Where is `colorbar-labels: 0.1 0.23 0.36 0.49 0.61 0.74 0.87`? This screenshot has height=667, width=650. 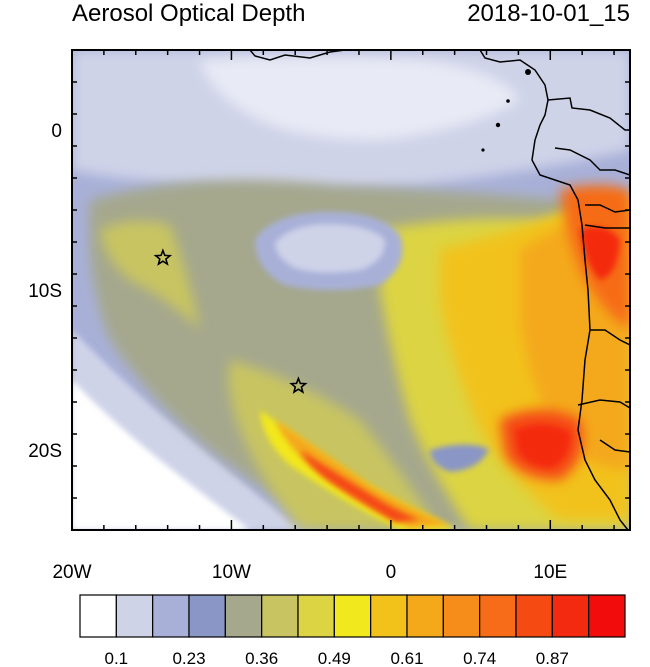 colorbar-labels: 0.1 0.23 0.36 0.49 0.61 0.74 0.87 is located at coordinates (337, 658).